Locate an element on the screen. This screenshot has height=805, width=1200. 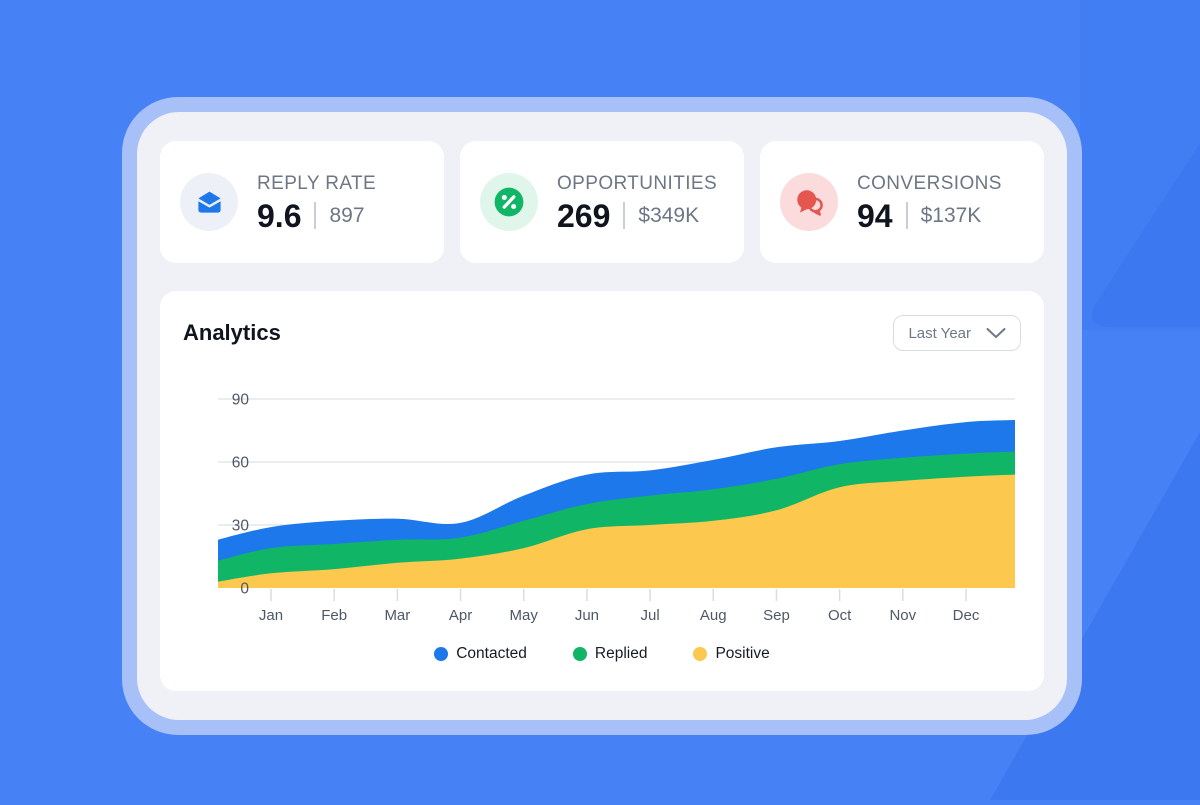
legend-dot-replied is located at coordinates (579, 654).